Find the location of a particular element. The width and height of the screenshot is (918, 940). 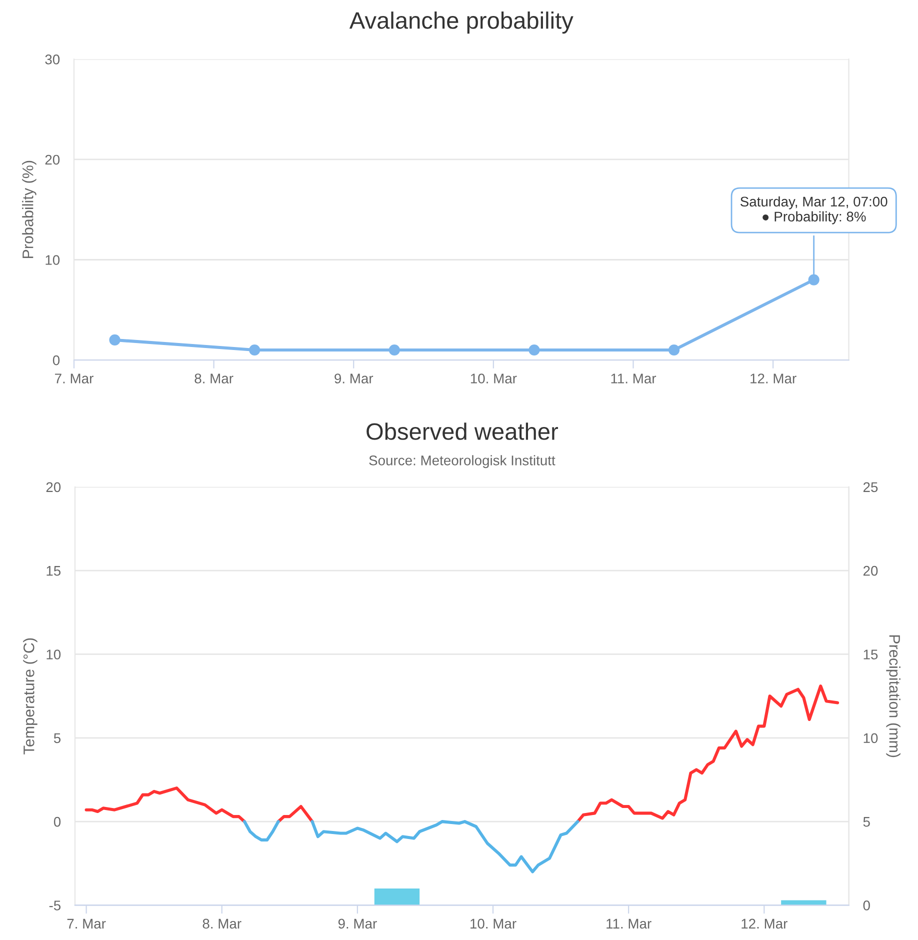

chart-subtitle: Source: Meteorologisk Institutt is located at coordinates (462, 461).